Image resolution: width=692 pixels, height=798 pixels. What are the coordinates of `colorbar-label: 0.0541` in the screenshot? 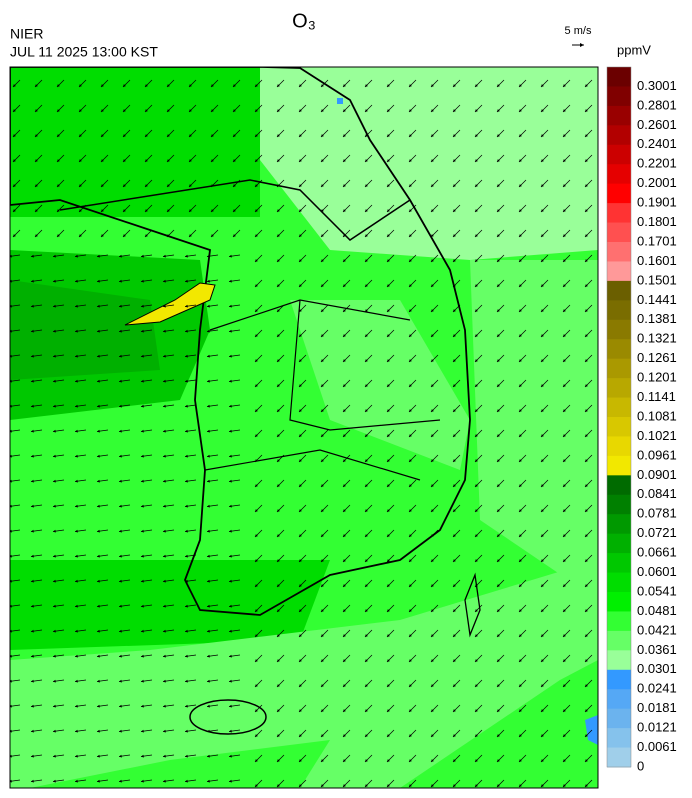 It's located at (657, 590).